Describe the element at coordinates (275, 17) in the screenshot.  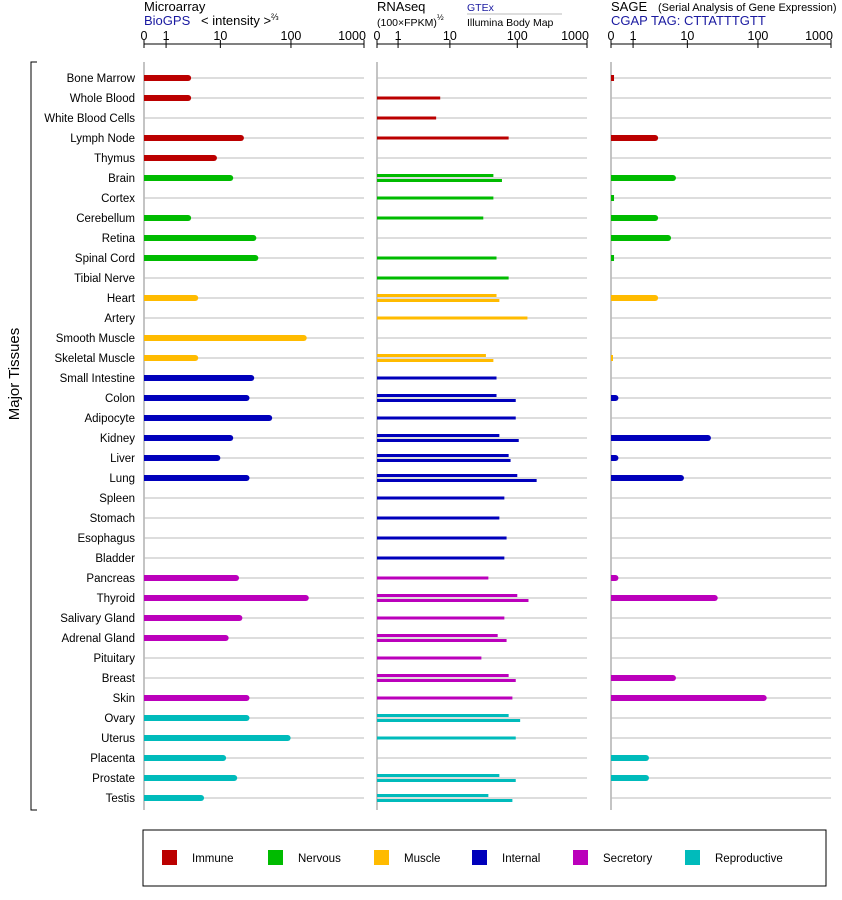
I see `microarray-unit-exponent: ⅔` at that location.